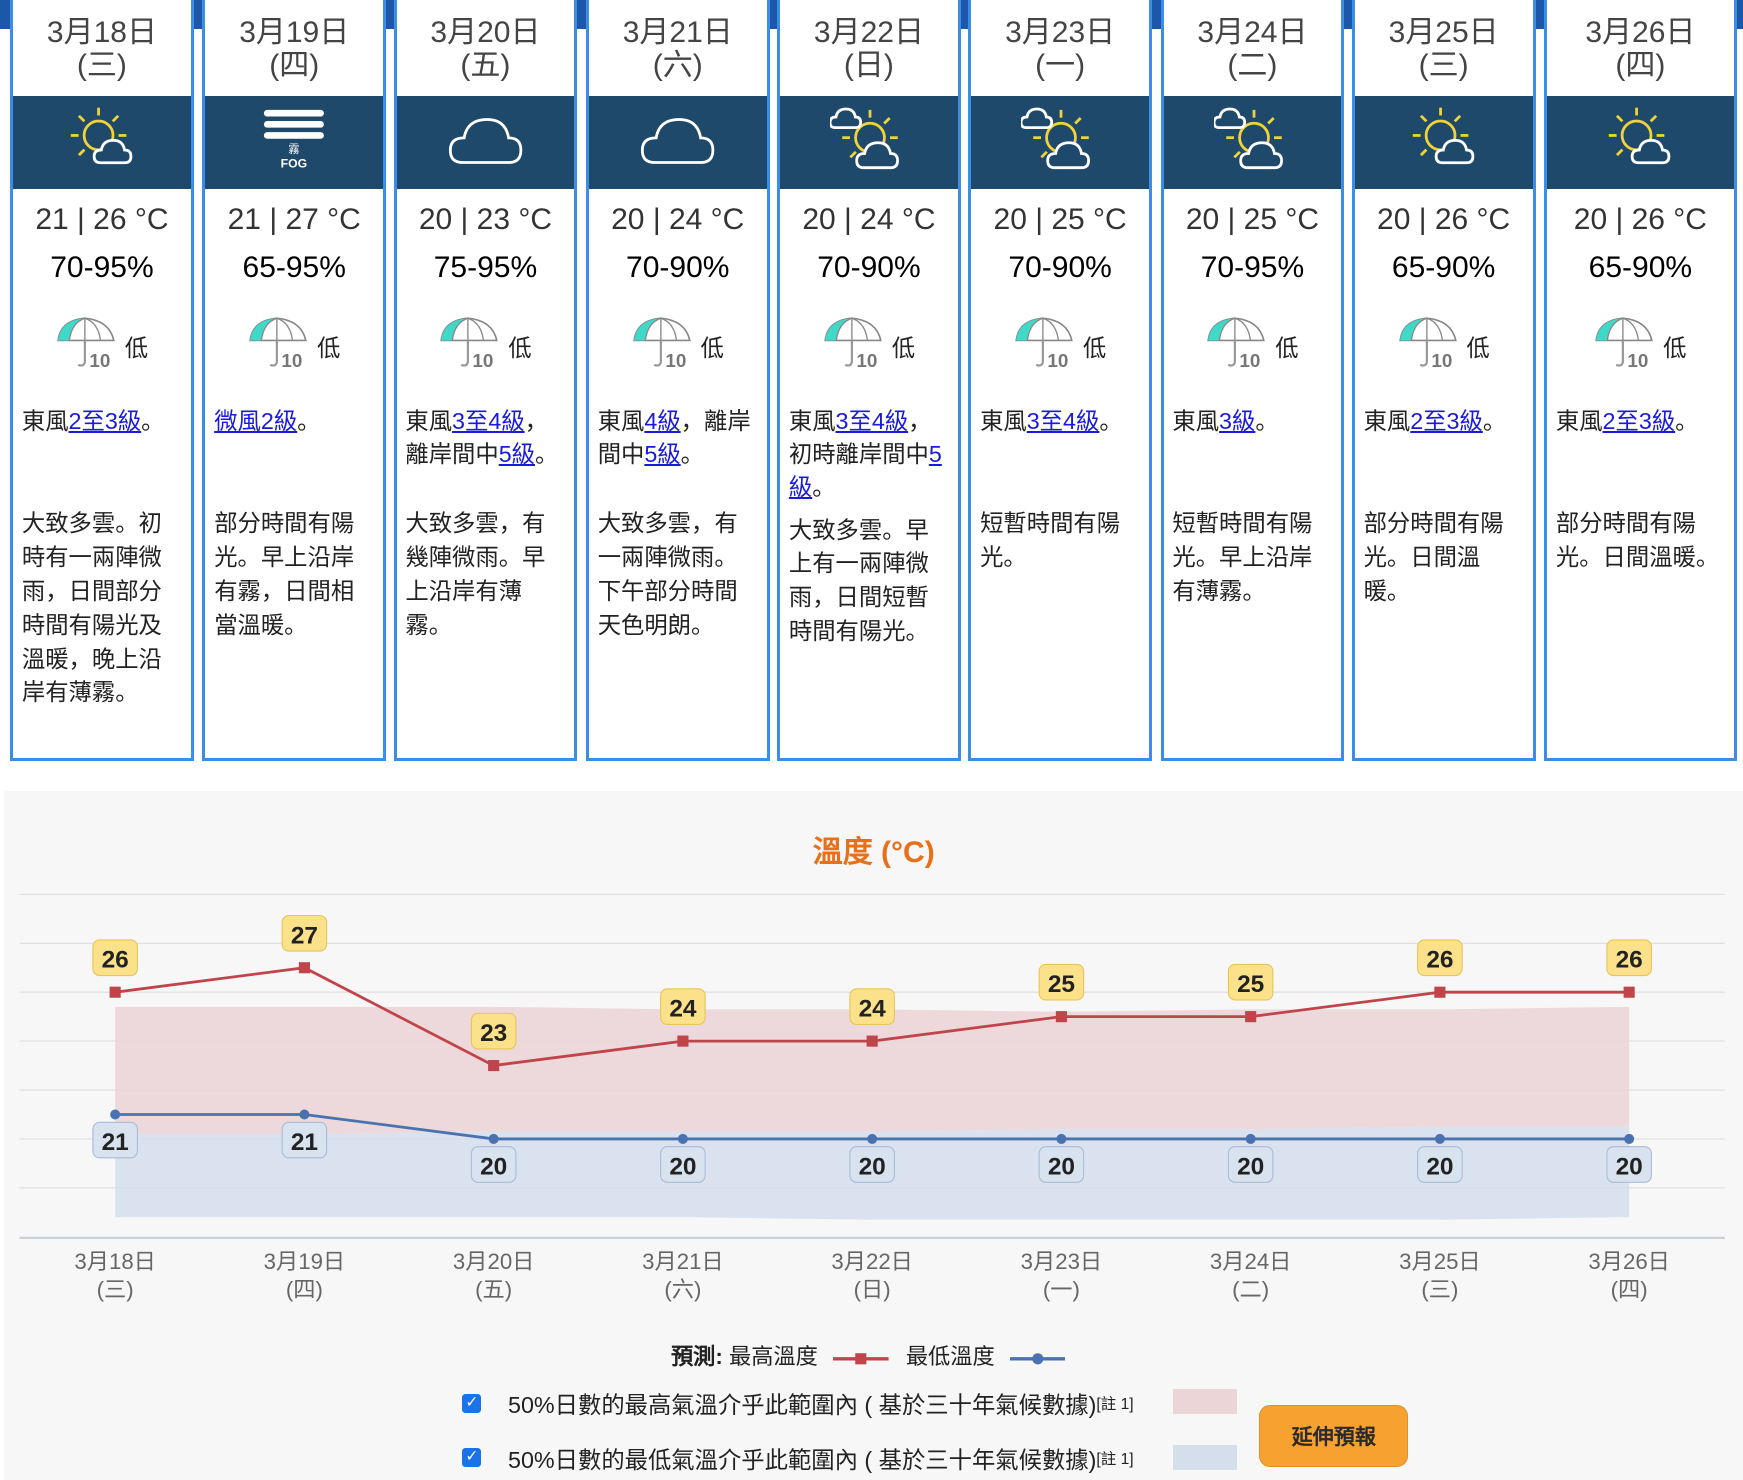 The image size is (1743, 1480). I want to click on max-band-toggle: ✓ 50%日數的最高氣溫介乎此範圍內 ( 基於三十年氣候數據) [註 1], so click(798, 1403).